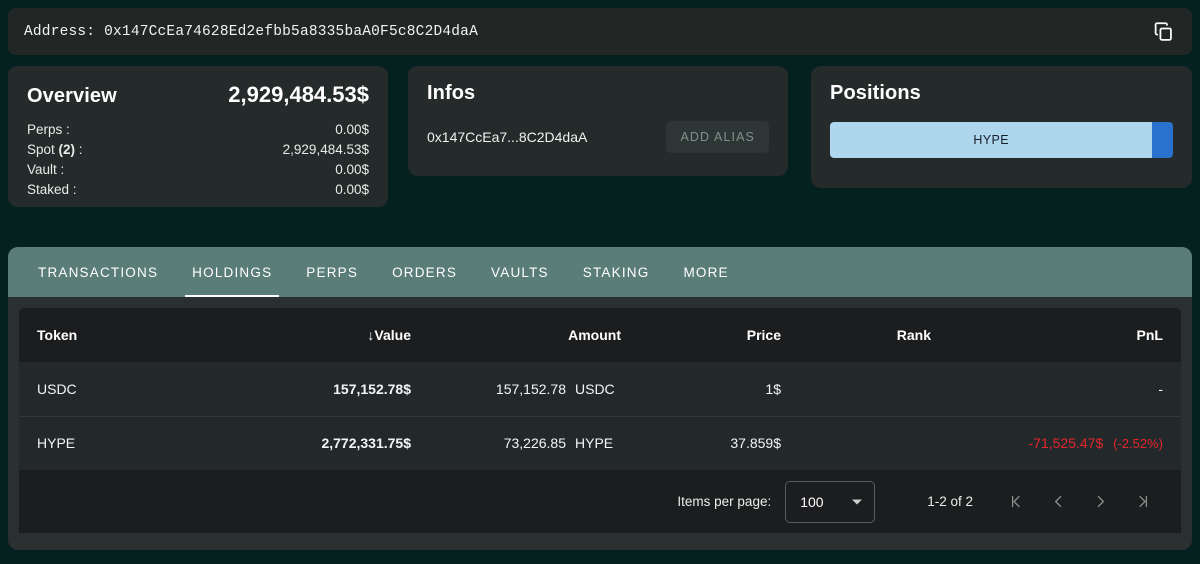 This screenshot has height=564, width=1200. Describe the element at coordinates (325, 149) in the screenshot. I see `overview-spot-value: 2,929,484.53$` at that location.